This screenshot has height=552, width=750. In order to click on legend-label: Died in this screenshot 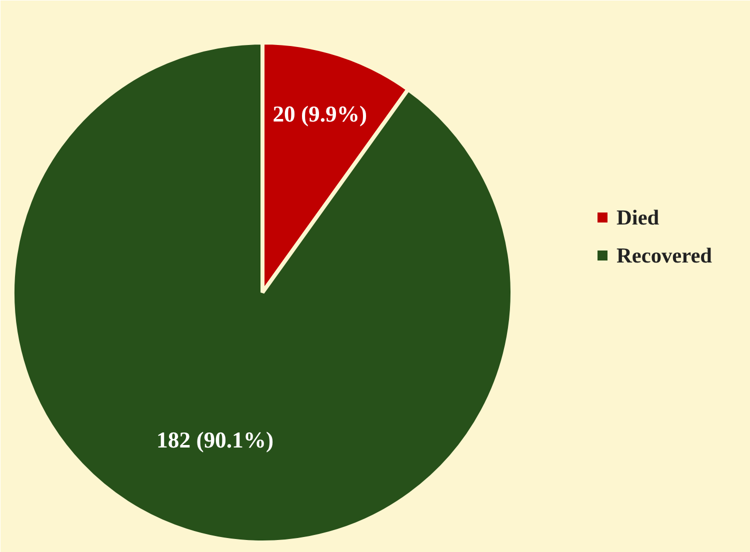, I will do `click(638, 218)`.